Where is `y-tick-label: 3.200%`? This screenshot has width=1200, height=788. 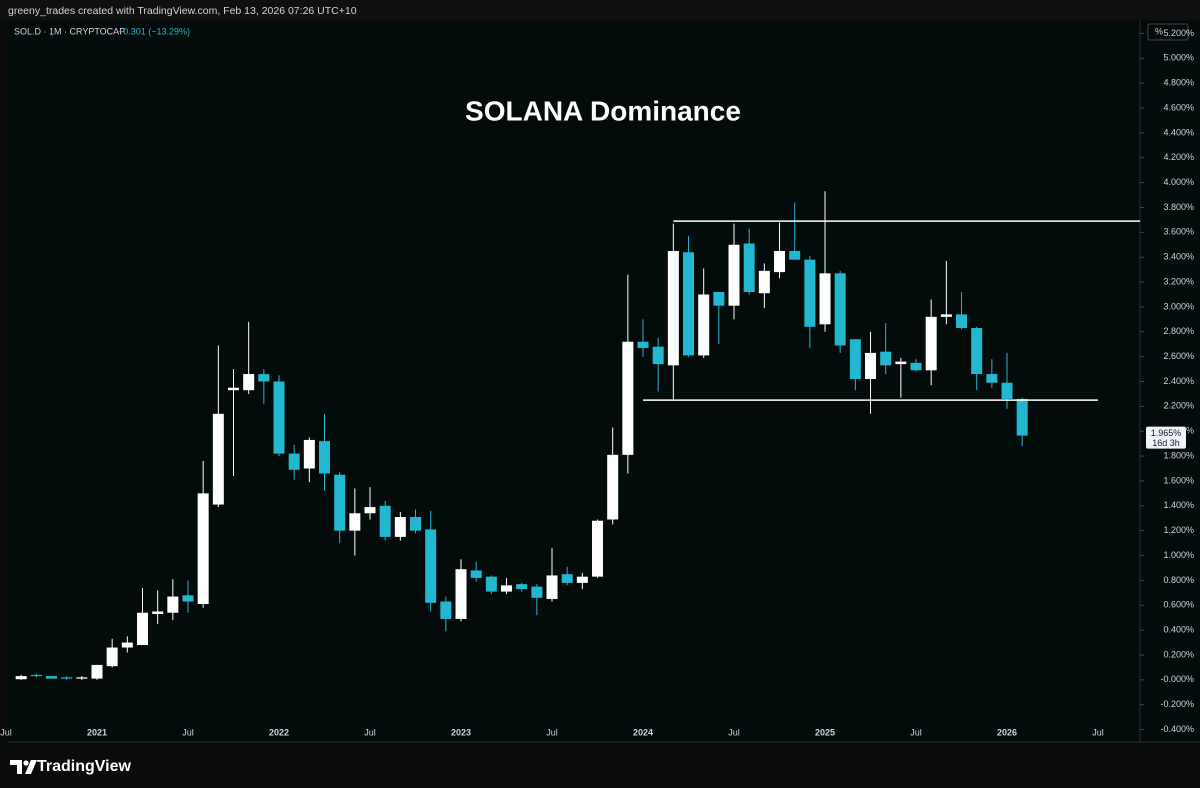 y-tick-label: 3.200% is located at coordinates (1178, 281).